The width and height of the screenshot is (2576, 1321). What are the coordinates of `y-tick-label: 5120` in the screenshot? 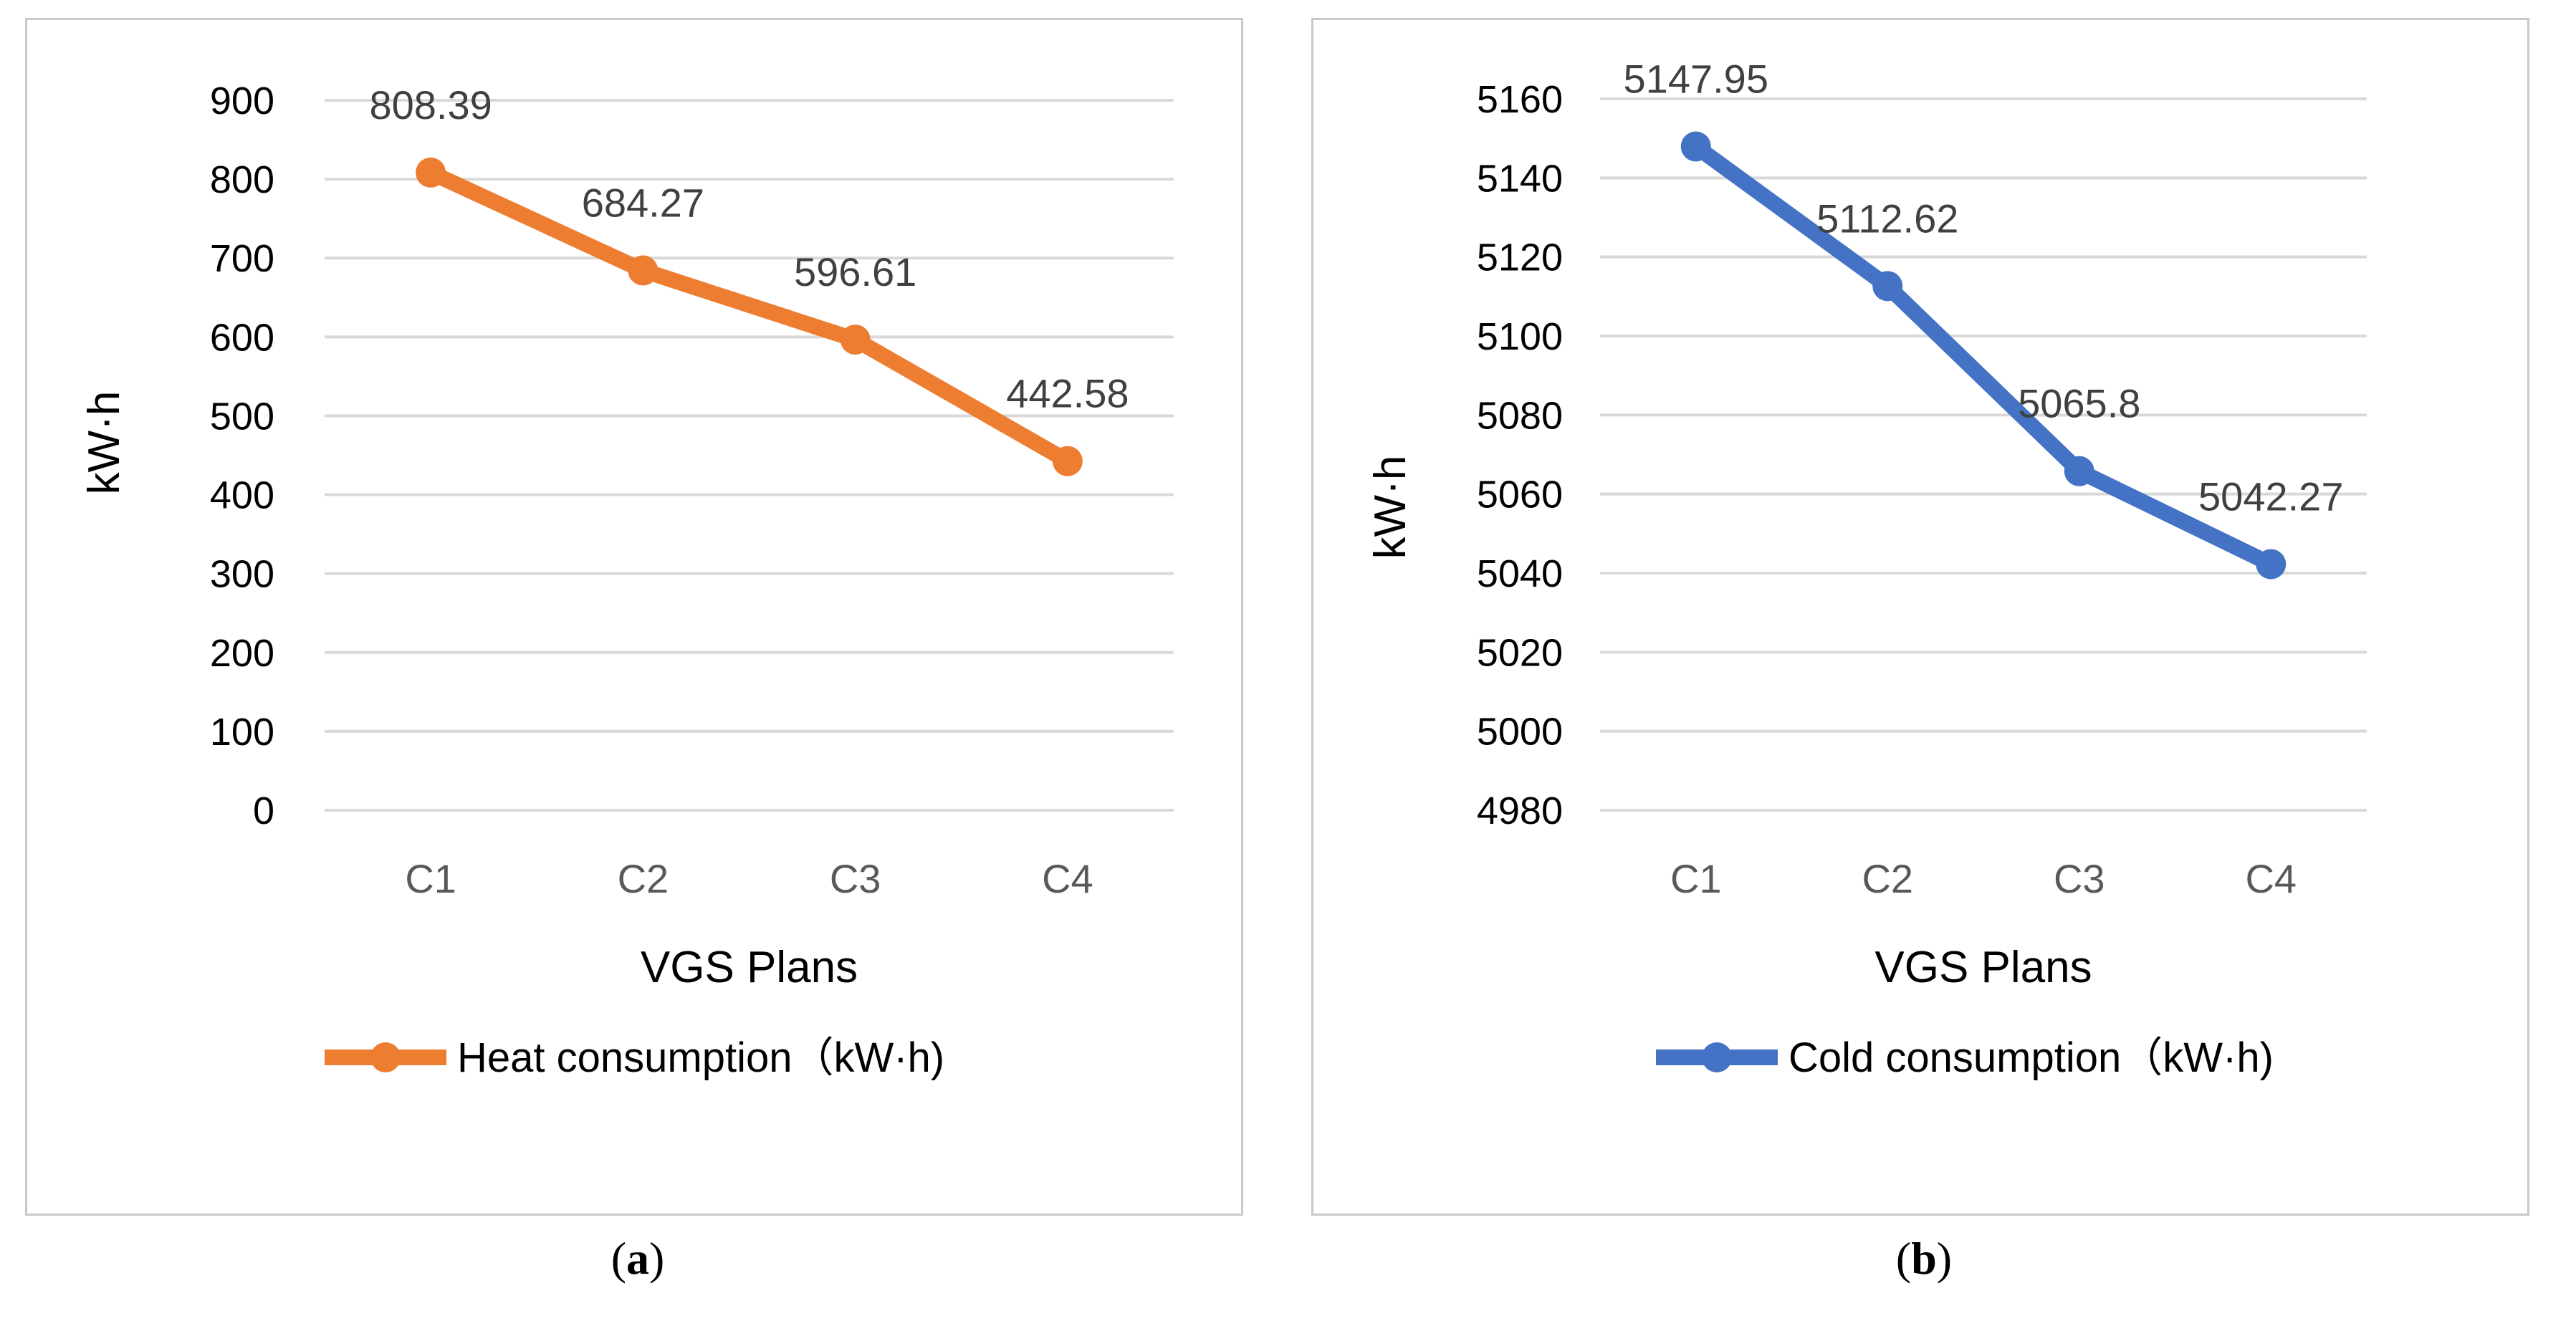 It's located at (1520, 257).